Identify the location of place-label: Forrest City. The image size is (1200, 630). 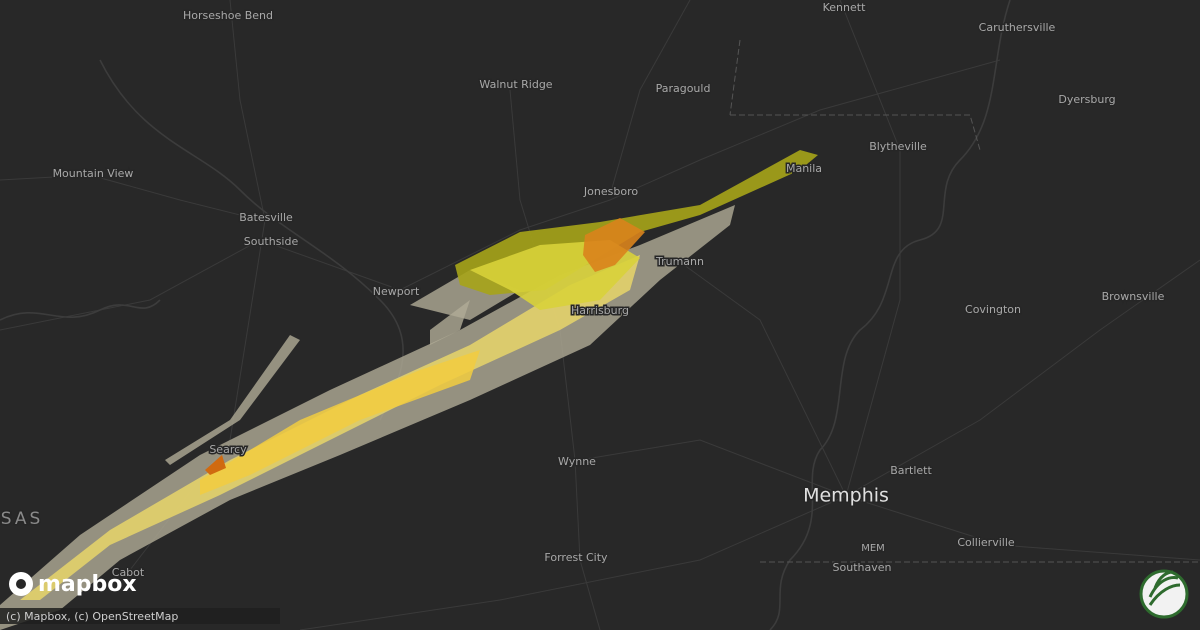
(576, 557).